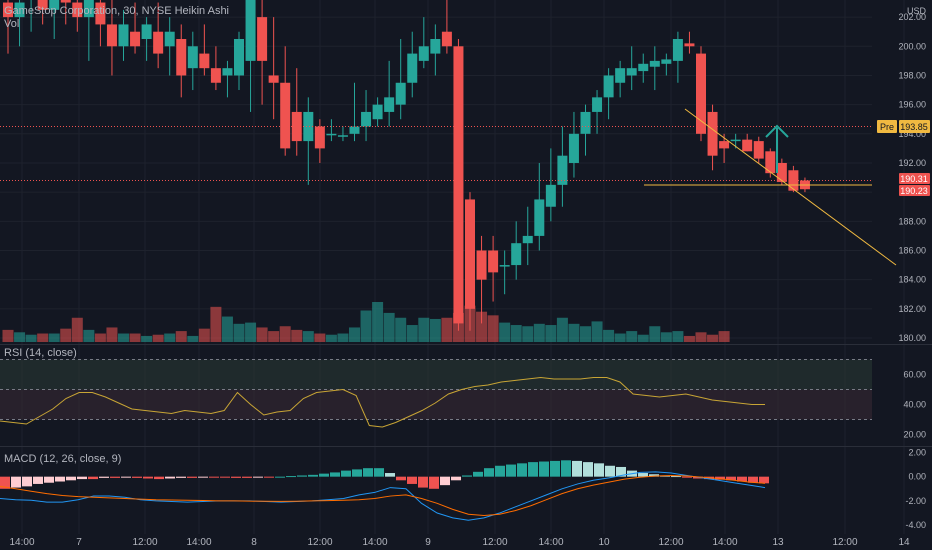  Describe the element at coordinates (777, 131) in the screenshot. I see `up-arrow-head` at that location.